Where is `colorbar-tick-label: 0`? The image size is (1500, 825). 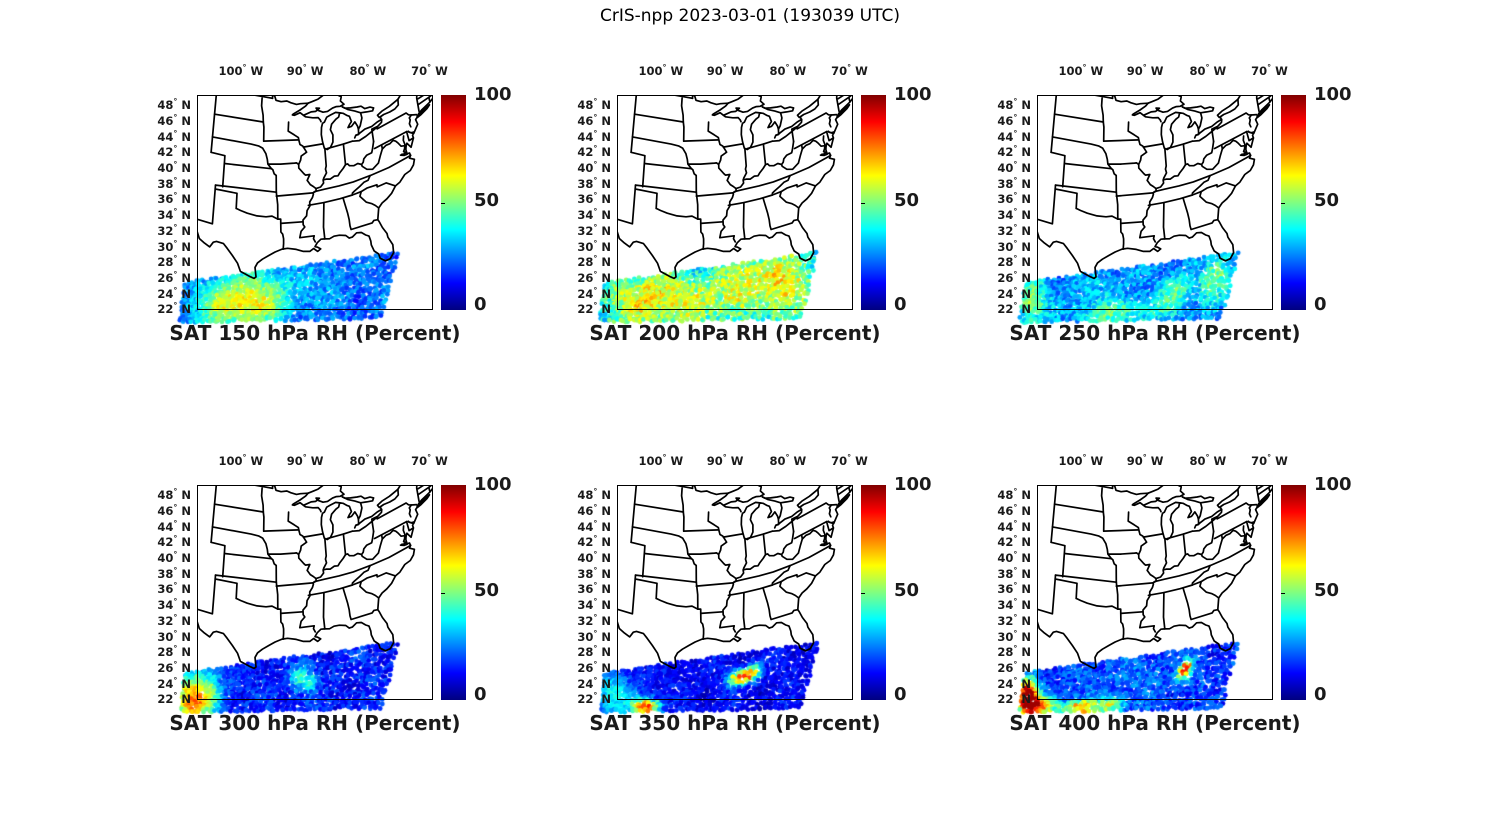
colorbar-tick-label: 0 is located at coordinates (1320, 305).